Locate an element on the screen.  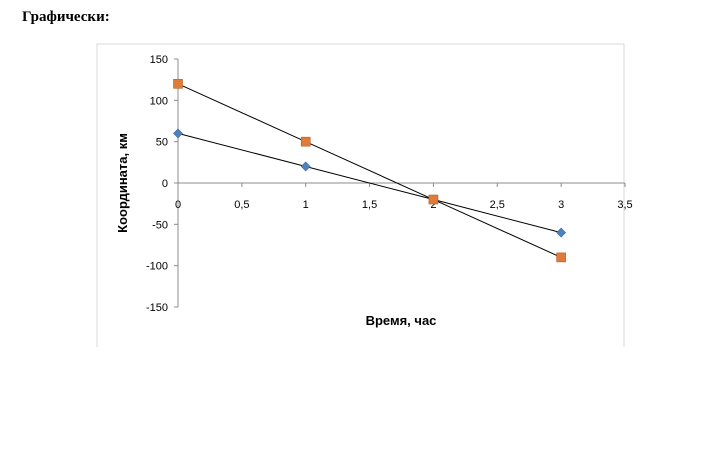
x-tick-label: 3 is located at coordinates (561, 205).